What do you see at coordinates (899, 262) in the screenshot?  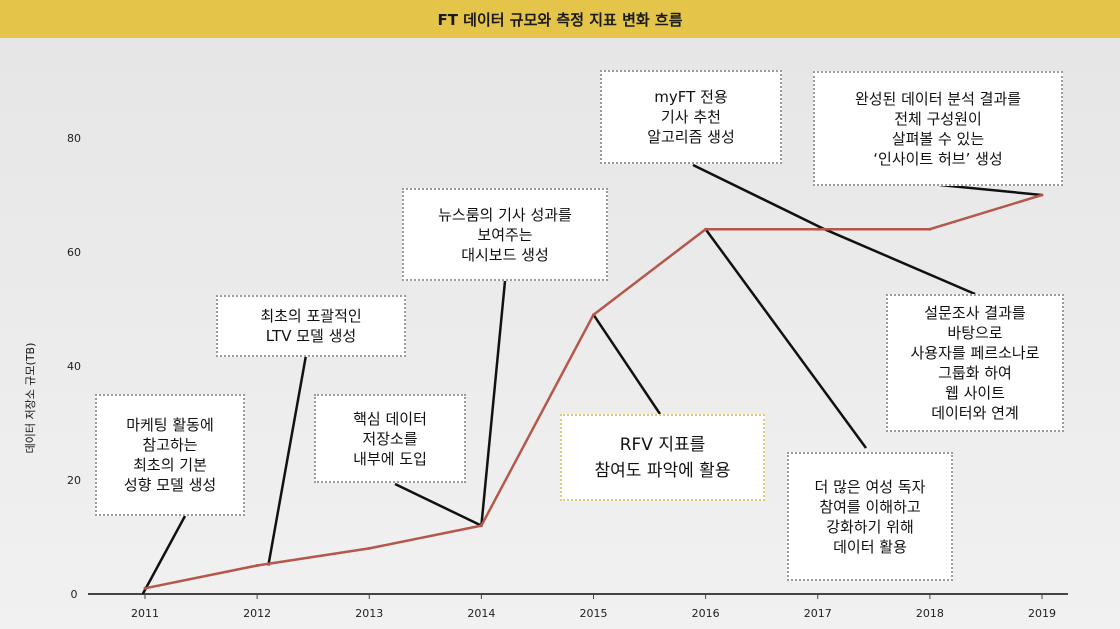 I see `annotation-leader-a2018` at bounding box center [899, 262].